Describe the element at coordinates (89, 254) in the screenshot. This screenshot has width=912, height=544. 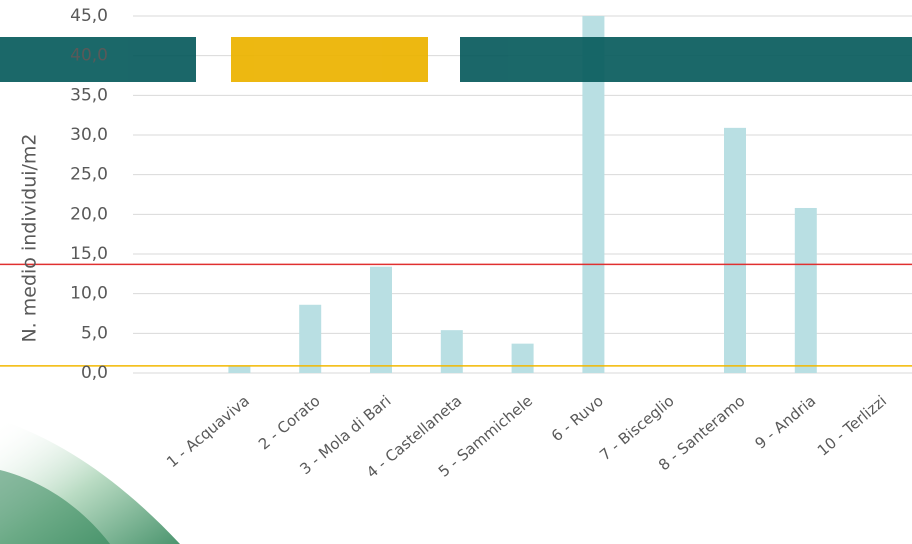
I see `y-tick-label: 15,0` at that location.